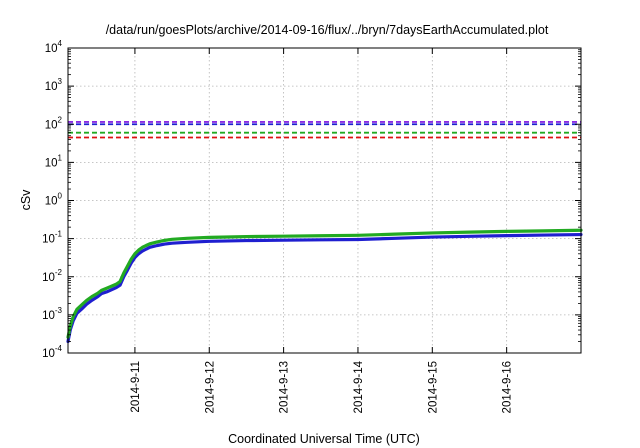 The width and height of the screenshot is (640, 448). Describe the element at coordinates (52, 314) in the screenshot. I see `y-tick-label: 10⁻³` at that location.